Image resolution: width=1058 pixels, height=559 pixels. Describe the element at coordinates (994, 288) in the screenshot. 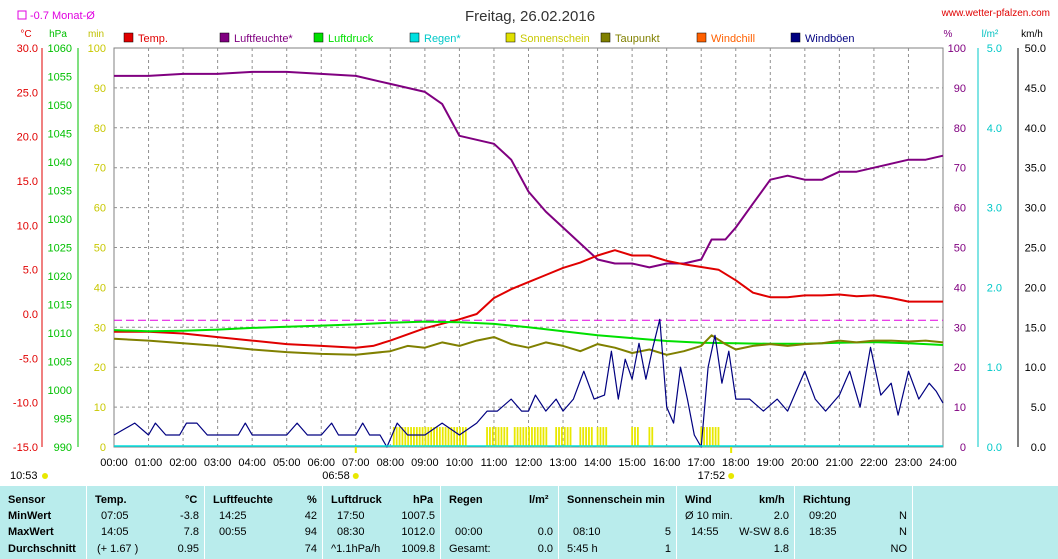

I see `axis-lm2-tick: 2.0` at that location.